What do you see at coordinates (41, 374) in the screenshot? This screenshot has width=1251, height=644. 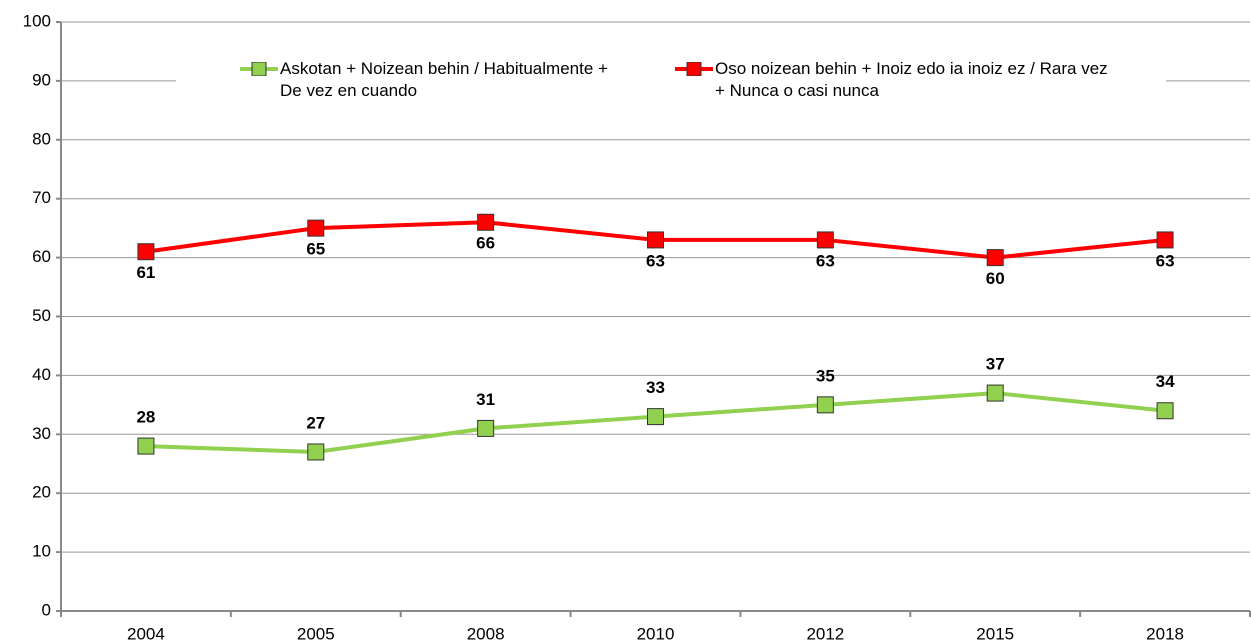 I see `y-tick-label: 40` at bounding box center [41, 374].